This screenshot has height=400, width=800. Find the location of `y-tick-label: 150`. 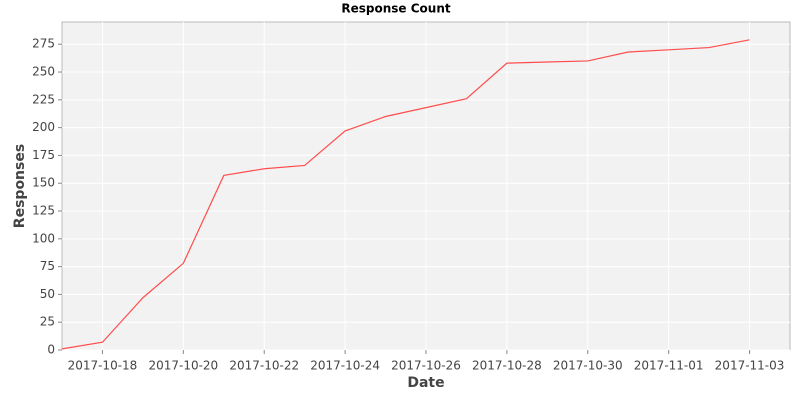

y-tick-label: 150 is located at coordinates (43, 183).